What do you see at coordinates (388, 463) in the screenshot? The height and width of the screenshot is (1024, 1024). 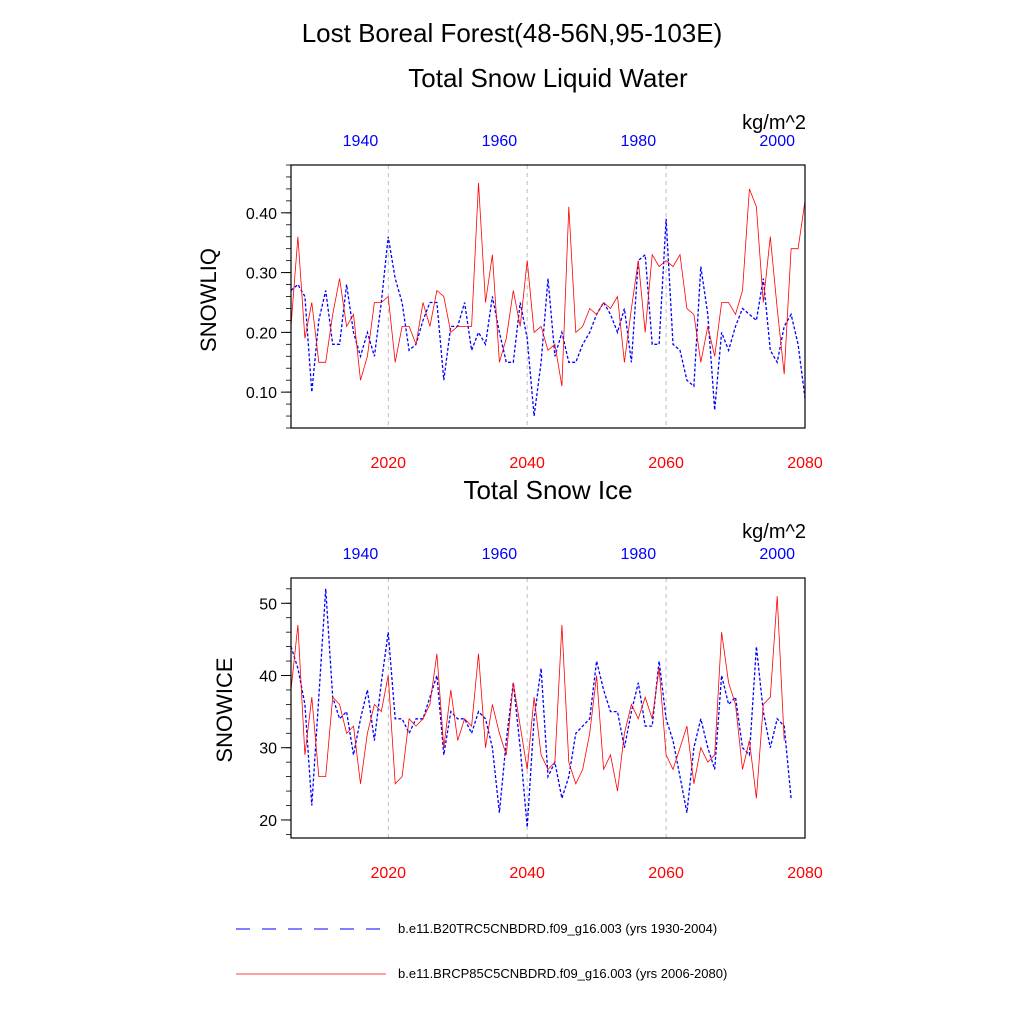 I see `snowliq-xtick-label-bottom: 2020` at bounding box center [388, 463].